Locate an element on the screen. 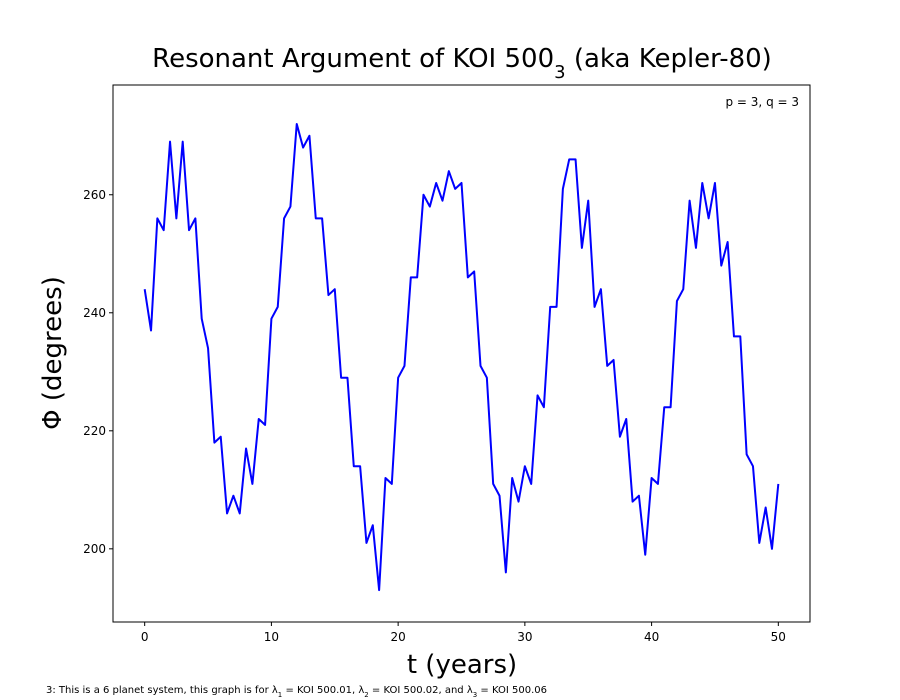 This screenshot has height=700, width=900. x-tick-label: 40 is located at coordinates (651, 637).